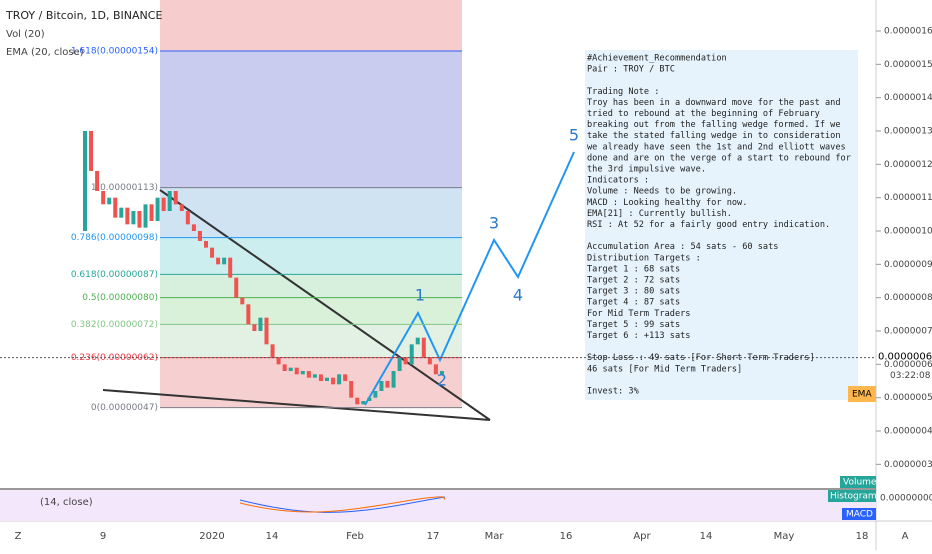  Describe the element at coordinates (682, 247) in the screenshot. I see `note-line: Accumulation Area : 54 sats - 60 sats` at that location.